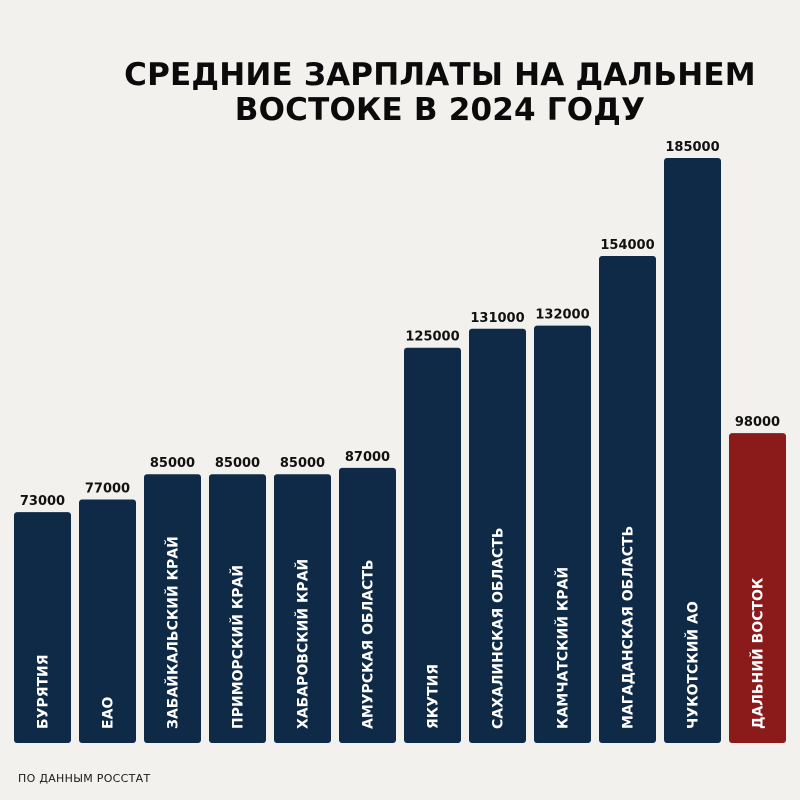  What do you see at coordinates (109, 713) in the screenshot?
I see `bar-category-label: ЕАО` at bounding box center [109, 713].